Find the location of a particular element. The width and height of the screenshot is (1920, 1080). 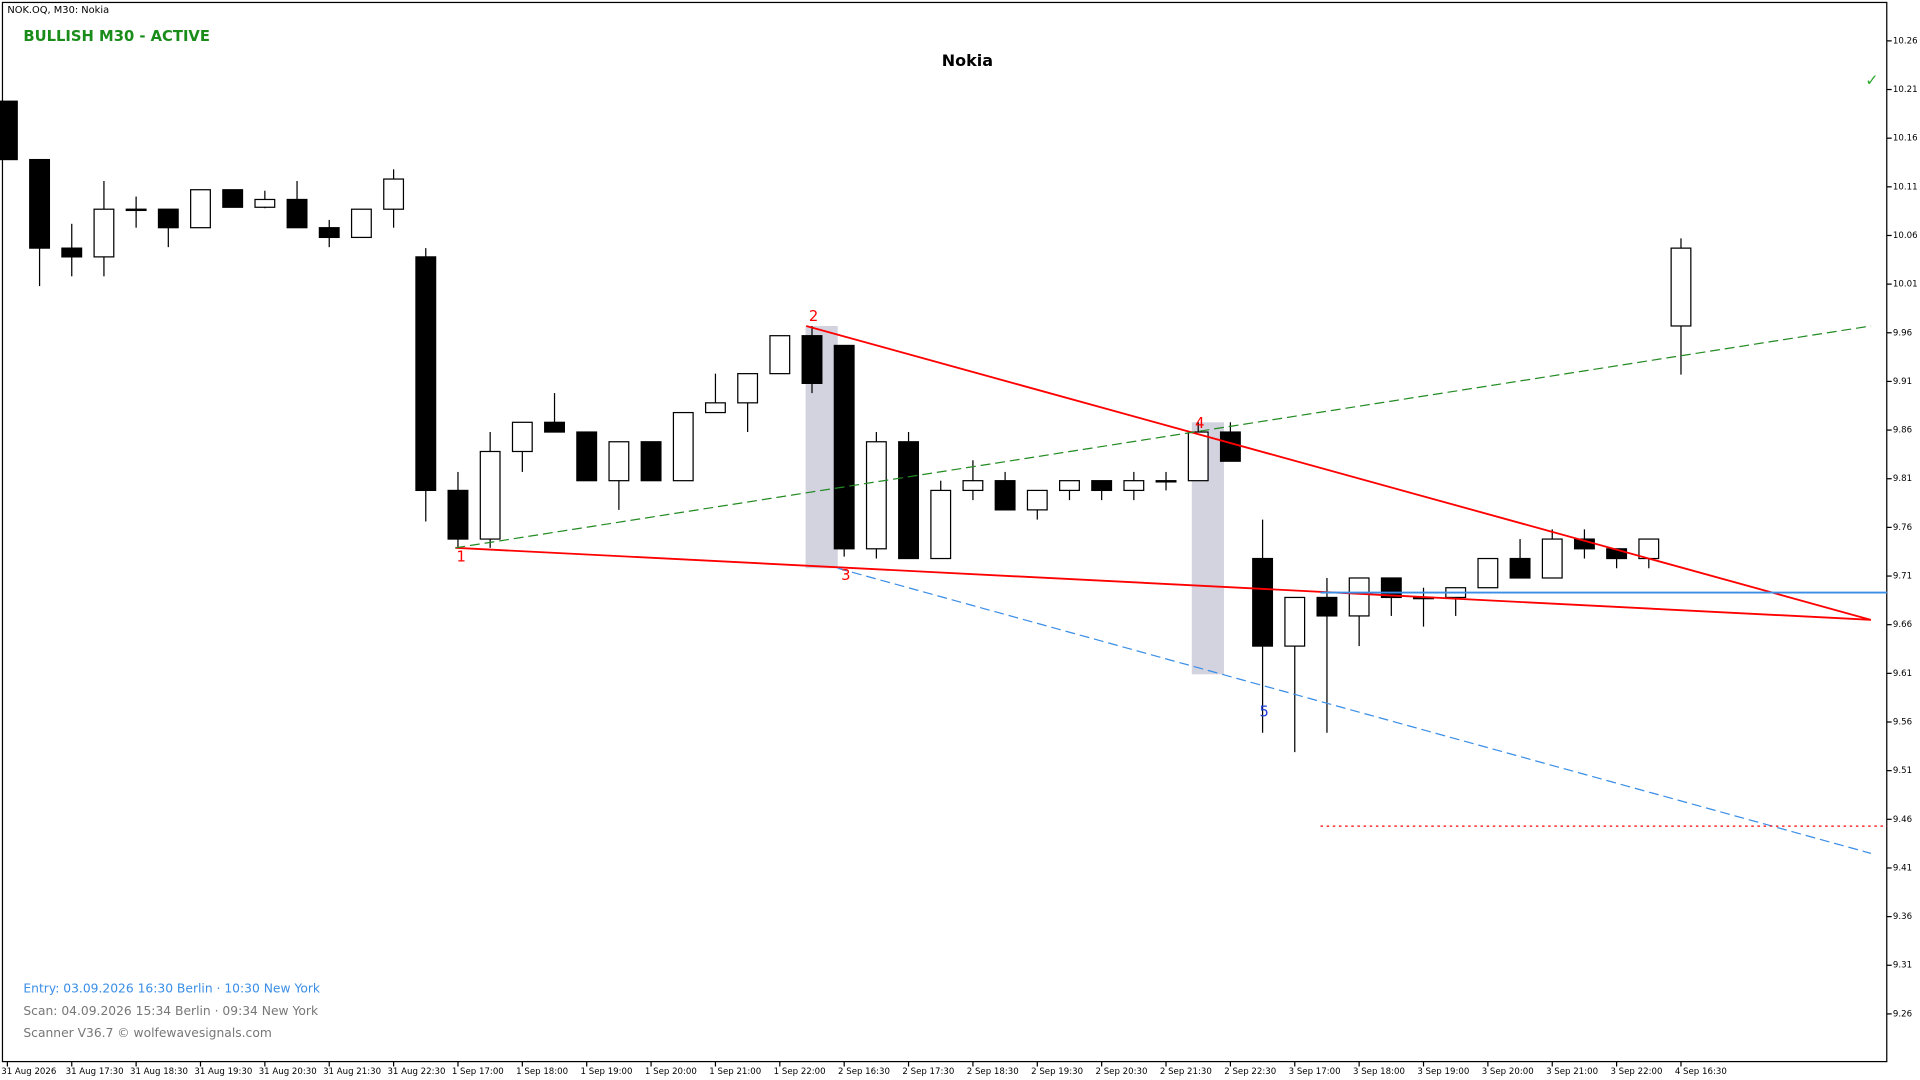

y-tick-label: 9.91 is located at coordinates (1902, 382).